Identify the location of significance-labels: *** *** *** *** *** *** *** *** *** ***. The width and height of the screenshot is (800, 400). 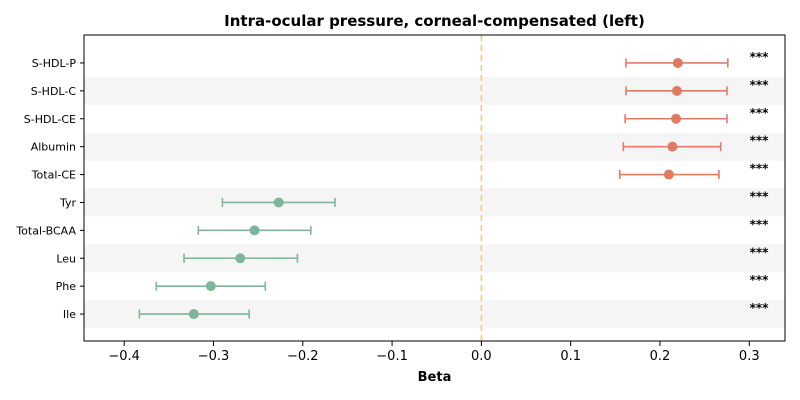
(760, 182).